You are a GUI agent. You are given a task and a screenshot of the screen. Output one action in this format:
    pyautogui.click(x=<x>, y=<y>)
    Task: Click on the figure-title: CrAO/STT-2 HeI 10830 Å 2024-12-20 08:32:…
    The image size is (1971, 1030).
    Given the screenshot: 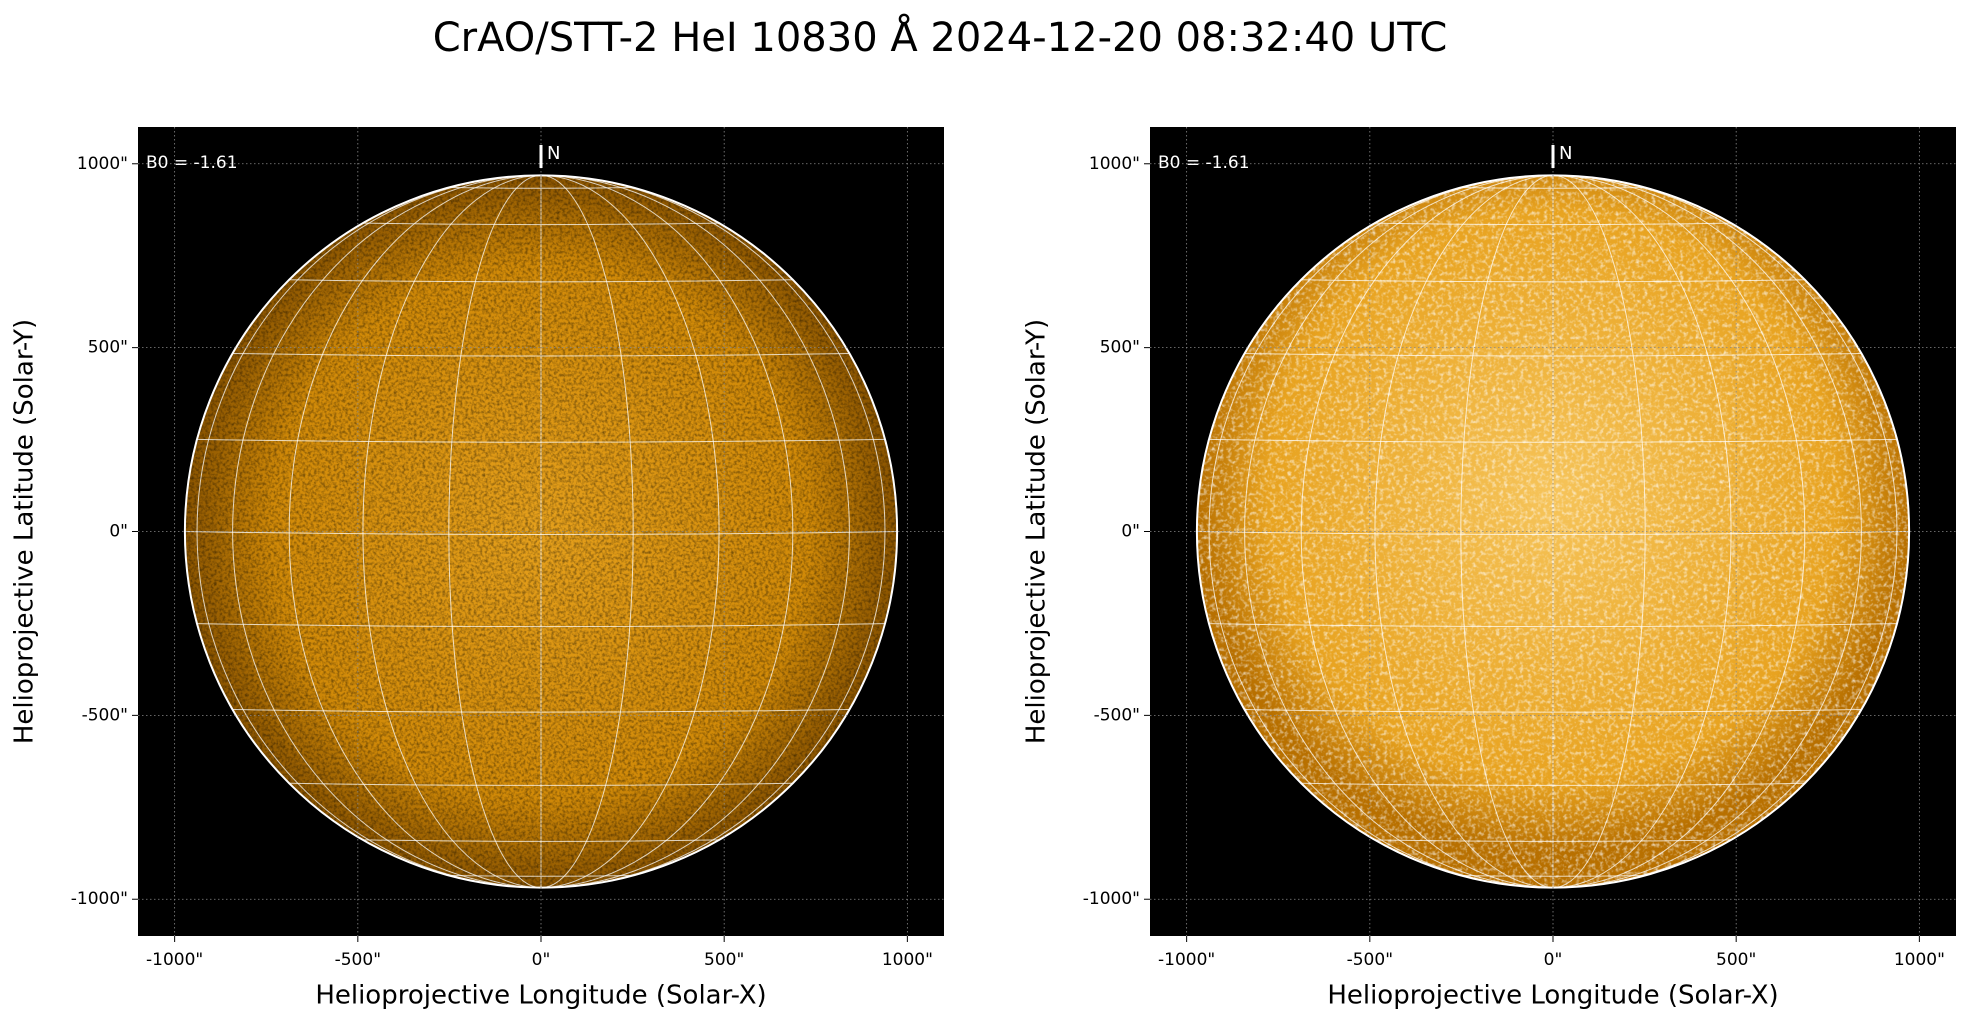 What is the action you would take?
    pyautogui.click(x=940, y=37)
    